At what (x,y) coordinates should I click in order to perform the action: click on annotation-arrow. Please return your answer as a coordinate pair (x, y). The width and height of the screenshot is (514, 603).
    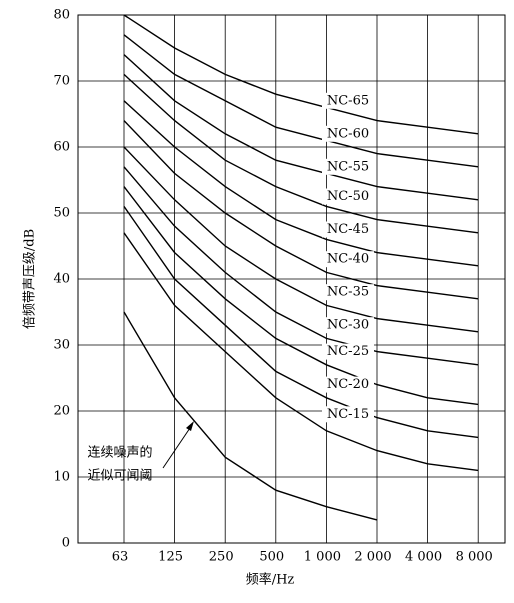
    Looking at the image, I should click on (177, 446).